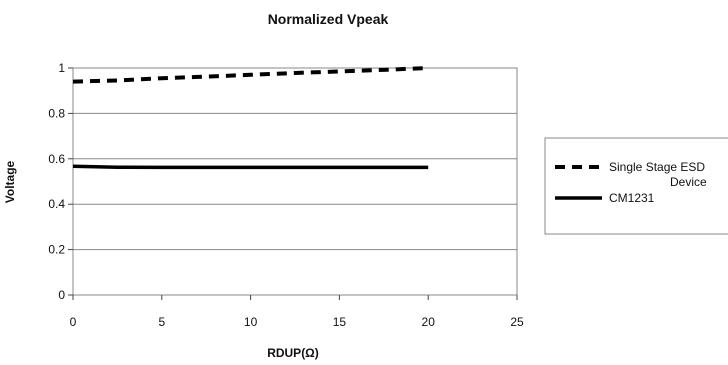 The height and width of the screenshot is (365, 728). Describe the element at coordinates (61, 68) in the screenshot. I see `y-tick-label: 1` at that location.